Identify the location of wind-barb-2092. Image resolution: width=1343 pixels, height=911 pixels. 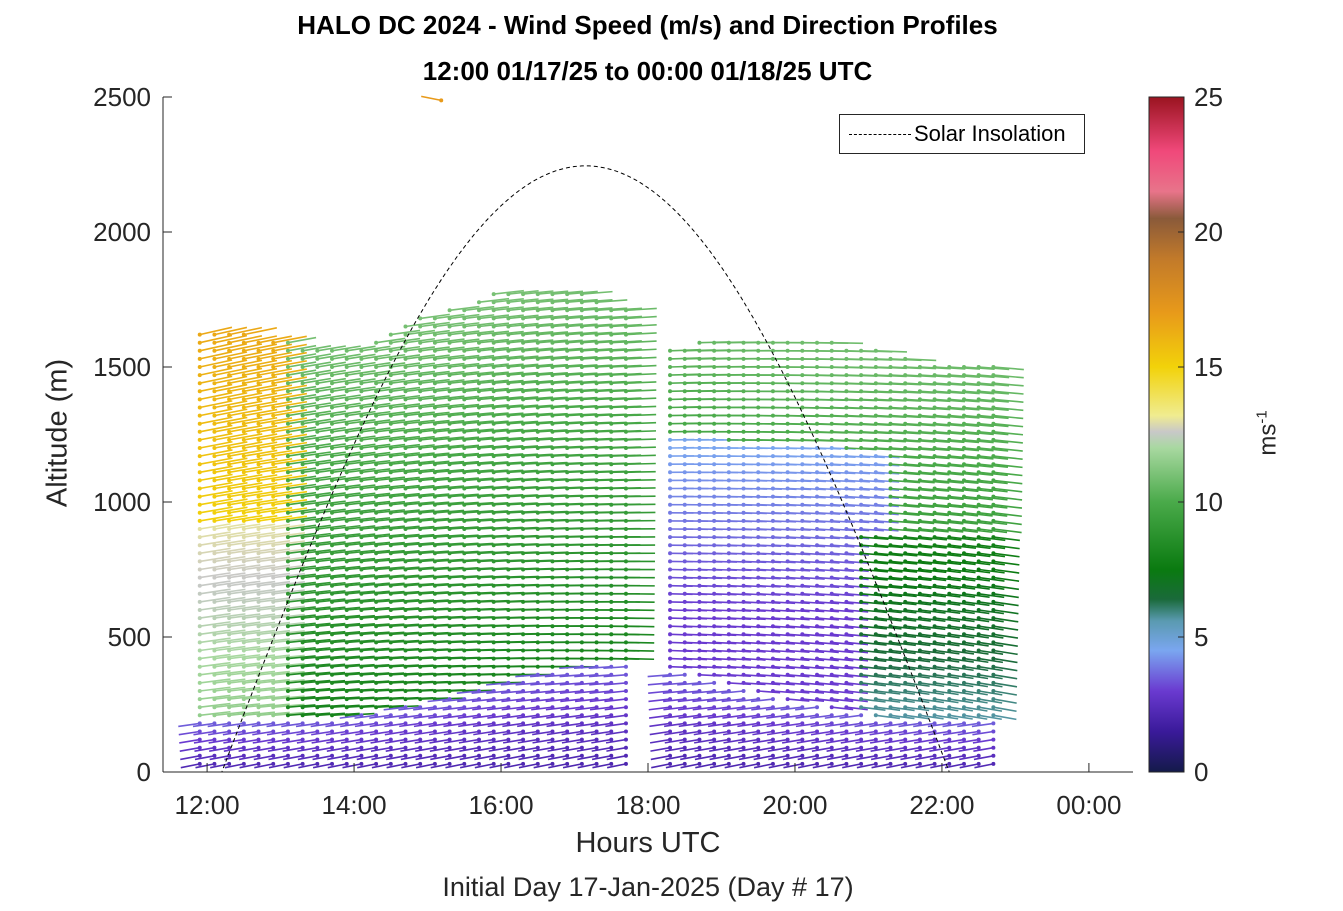
(777, 733).